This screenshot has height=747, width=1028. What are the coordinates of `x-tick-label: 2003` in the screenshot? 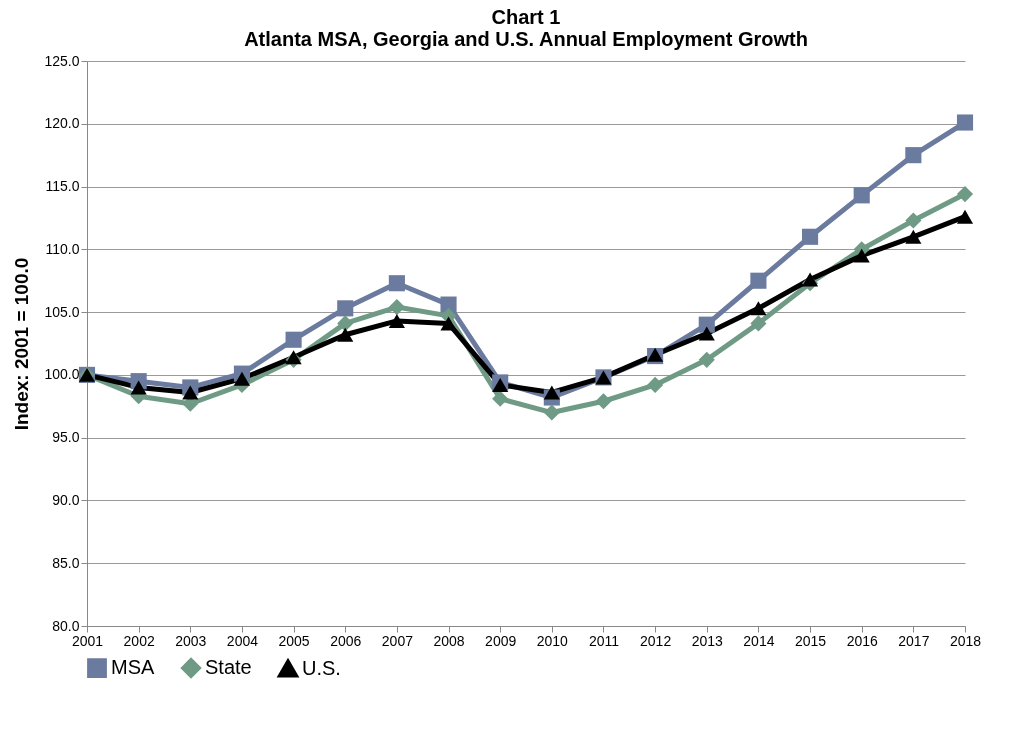 It's located at (191, 640).